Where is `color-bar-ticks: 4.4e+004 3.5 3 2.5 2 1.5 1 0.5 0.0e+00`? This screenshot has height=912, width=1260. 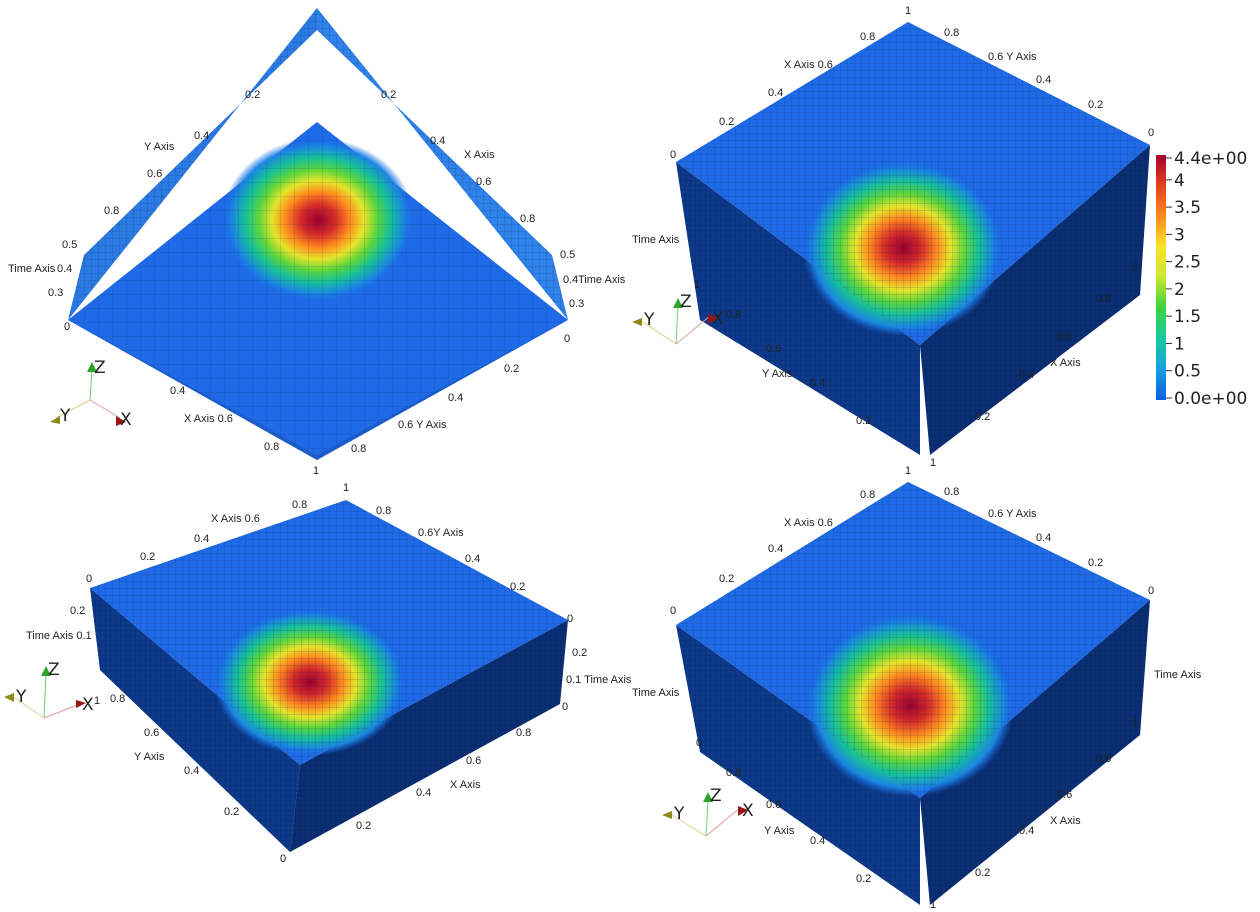 color-bar-ticks: 4.4e+004 3.5 3 2.5 2 1.5 1 0.5 0.0e+00 is located at coordinates (1206, 279).